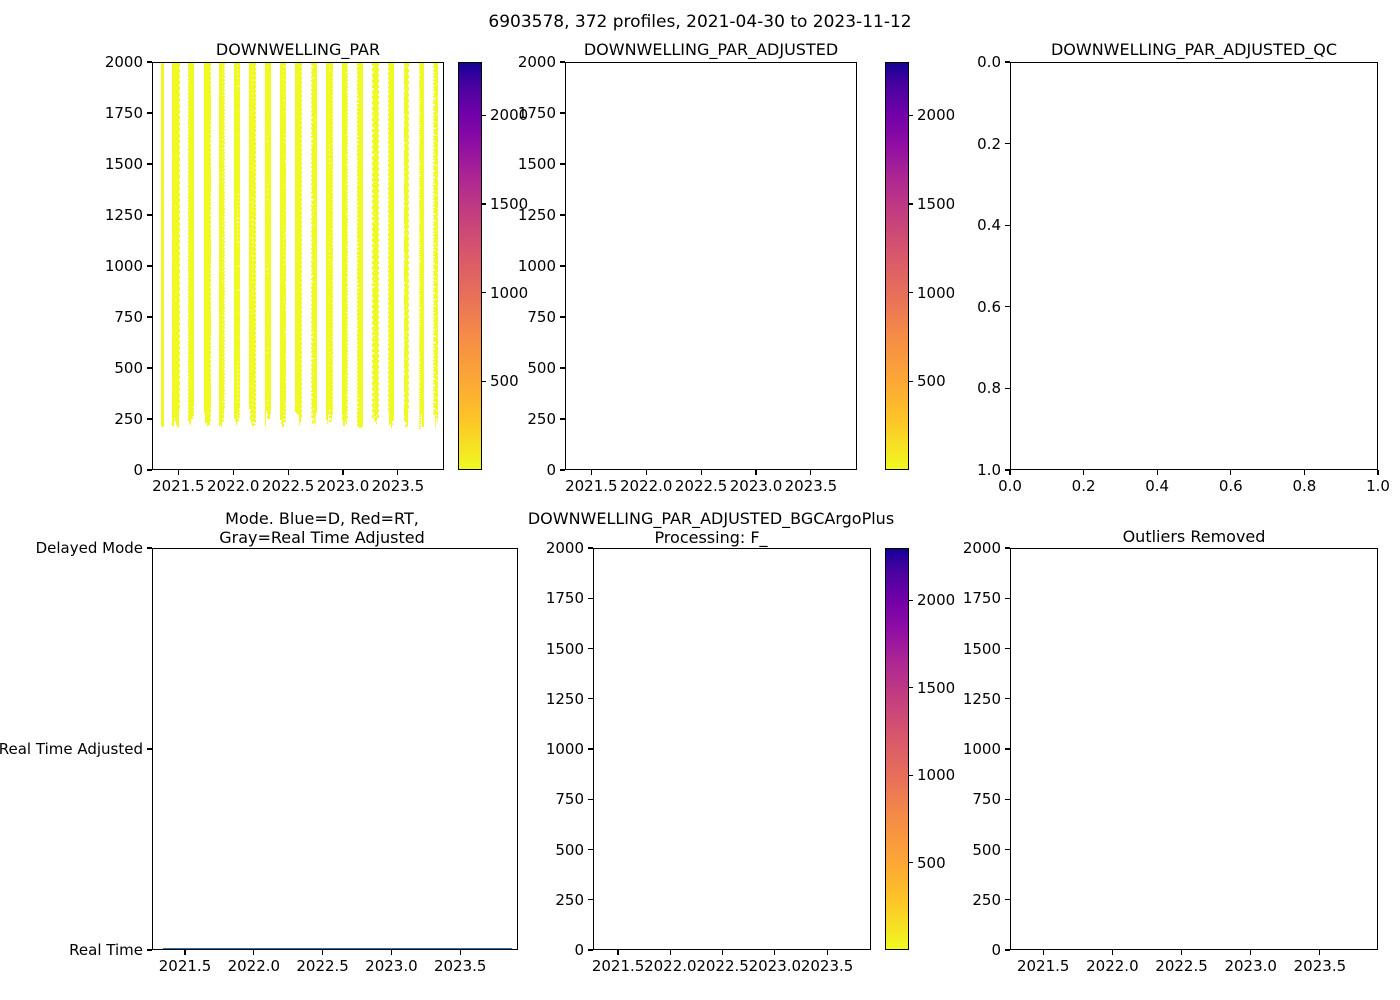 This screenshot has height=1000, width=1400. I want to click on colorbar-tick-label: 2000, so click(509, 115).